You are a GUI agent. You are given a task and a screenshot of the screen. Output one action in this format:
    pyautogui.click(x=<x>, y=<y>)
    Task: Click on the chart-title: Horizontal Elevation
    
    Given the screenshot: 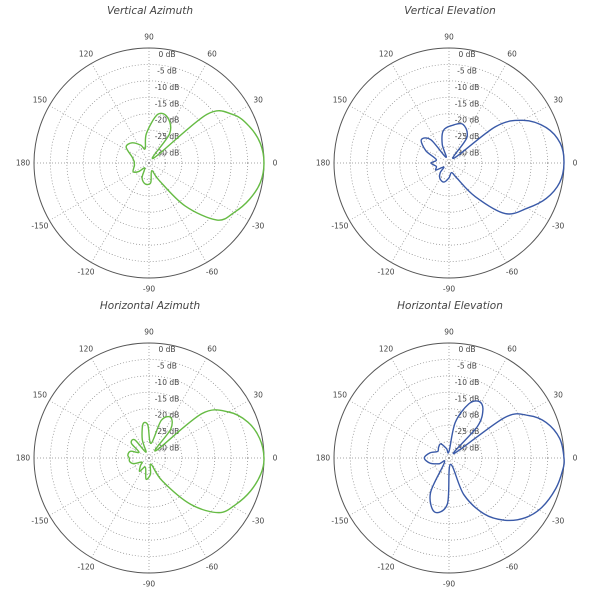 What is the action you would take?
    pyautogui.click(x=450, y=306)
    